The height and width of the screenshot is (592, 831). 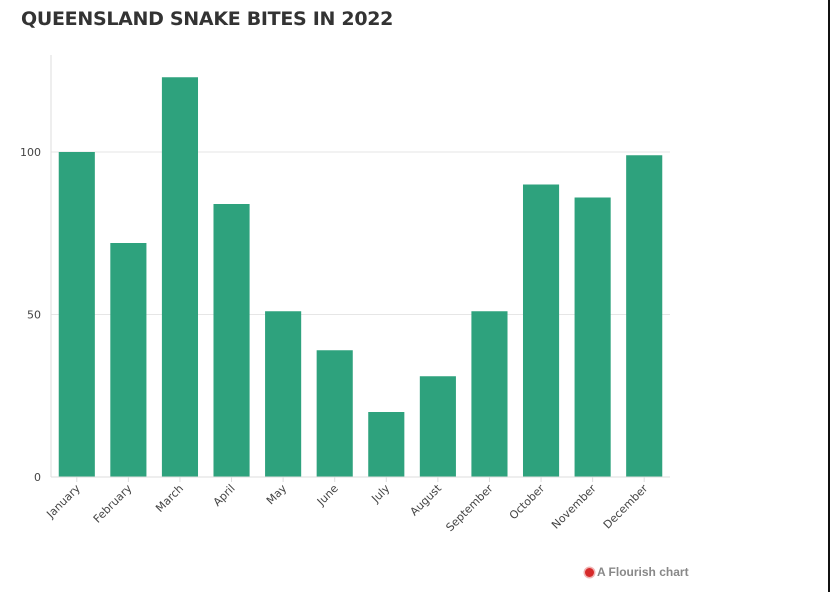 What do you see at coordinates (386, 444) in the screenshot?
I see `bar-july` at bounding box center [386, 444].